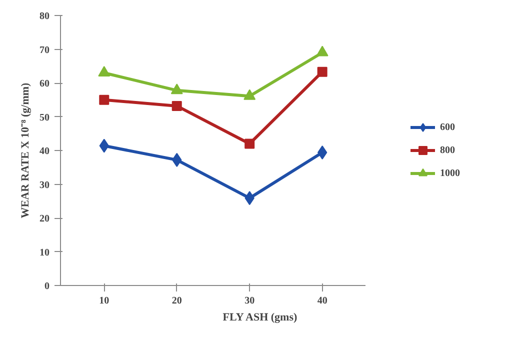 The image size is (513, 346). Describe the element at coordinates (448, 150) in the screenshot. I see `legend-label: 800` at that location.